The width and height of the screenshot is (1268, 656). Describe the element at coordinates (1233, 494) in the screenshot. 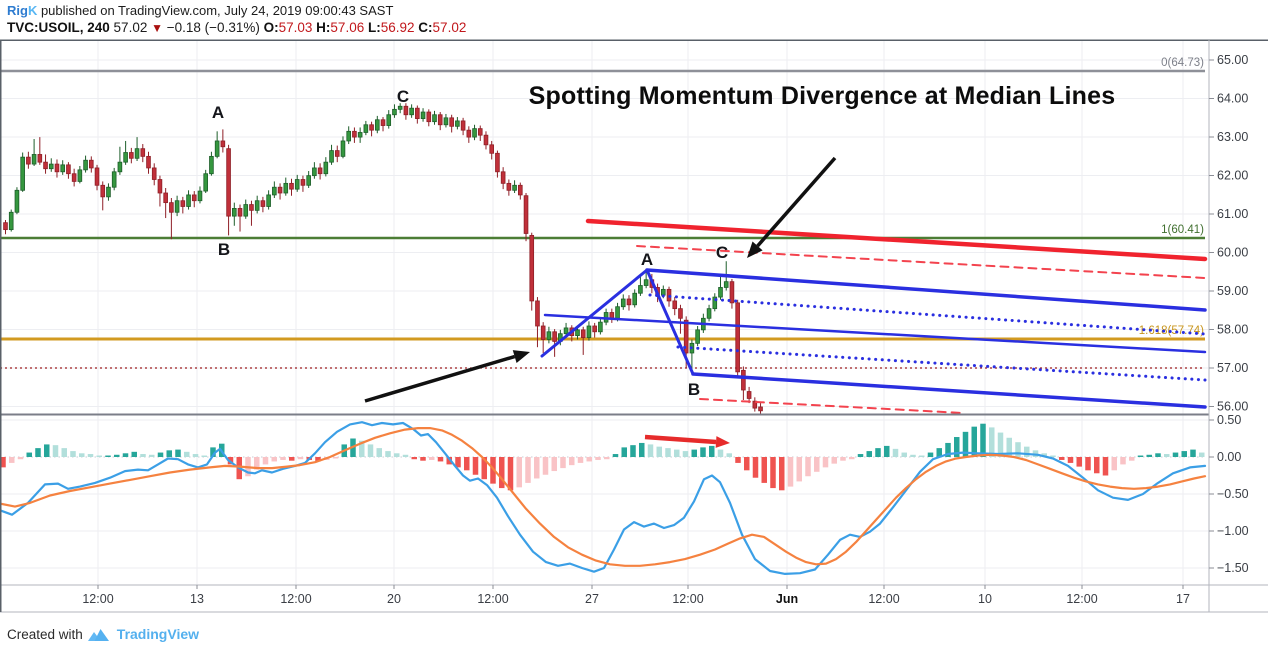

I see `svg-text: −0.50` at that location.